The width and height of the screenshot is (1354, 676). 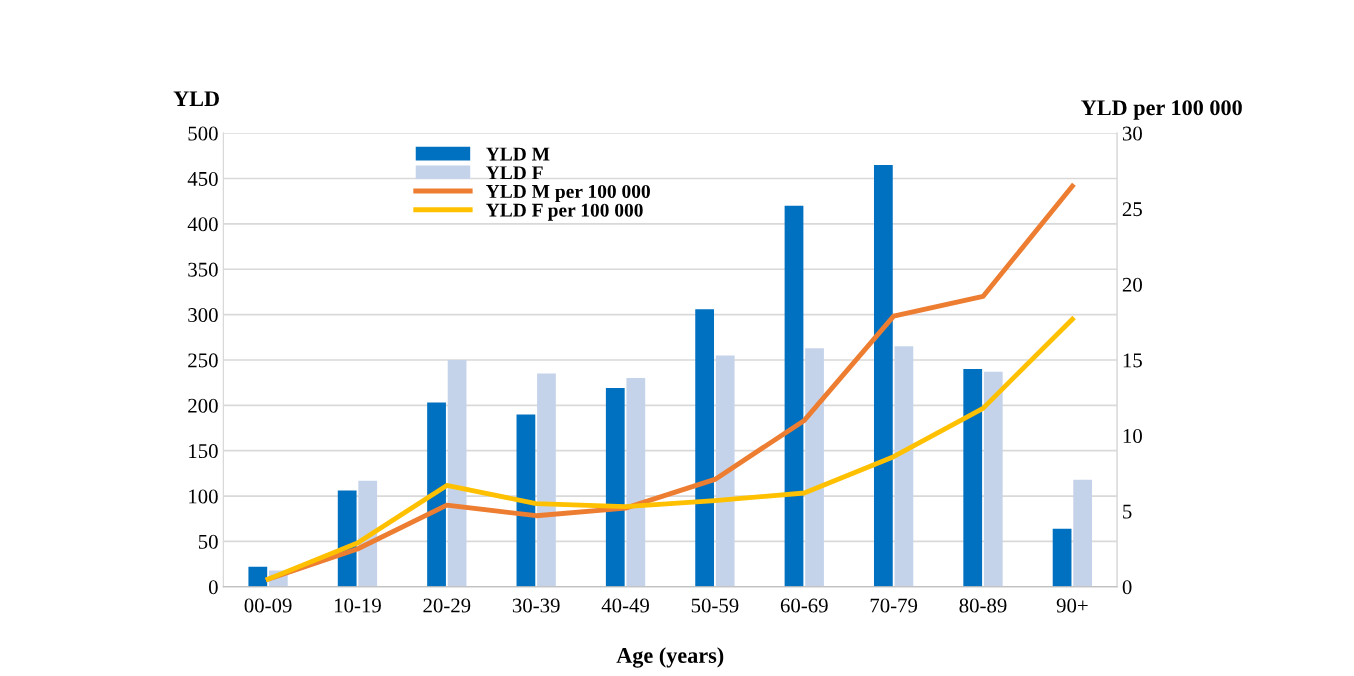 I want to click on y-tick-label: 100, so click(x=203, y=496).